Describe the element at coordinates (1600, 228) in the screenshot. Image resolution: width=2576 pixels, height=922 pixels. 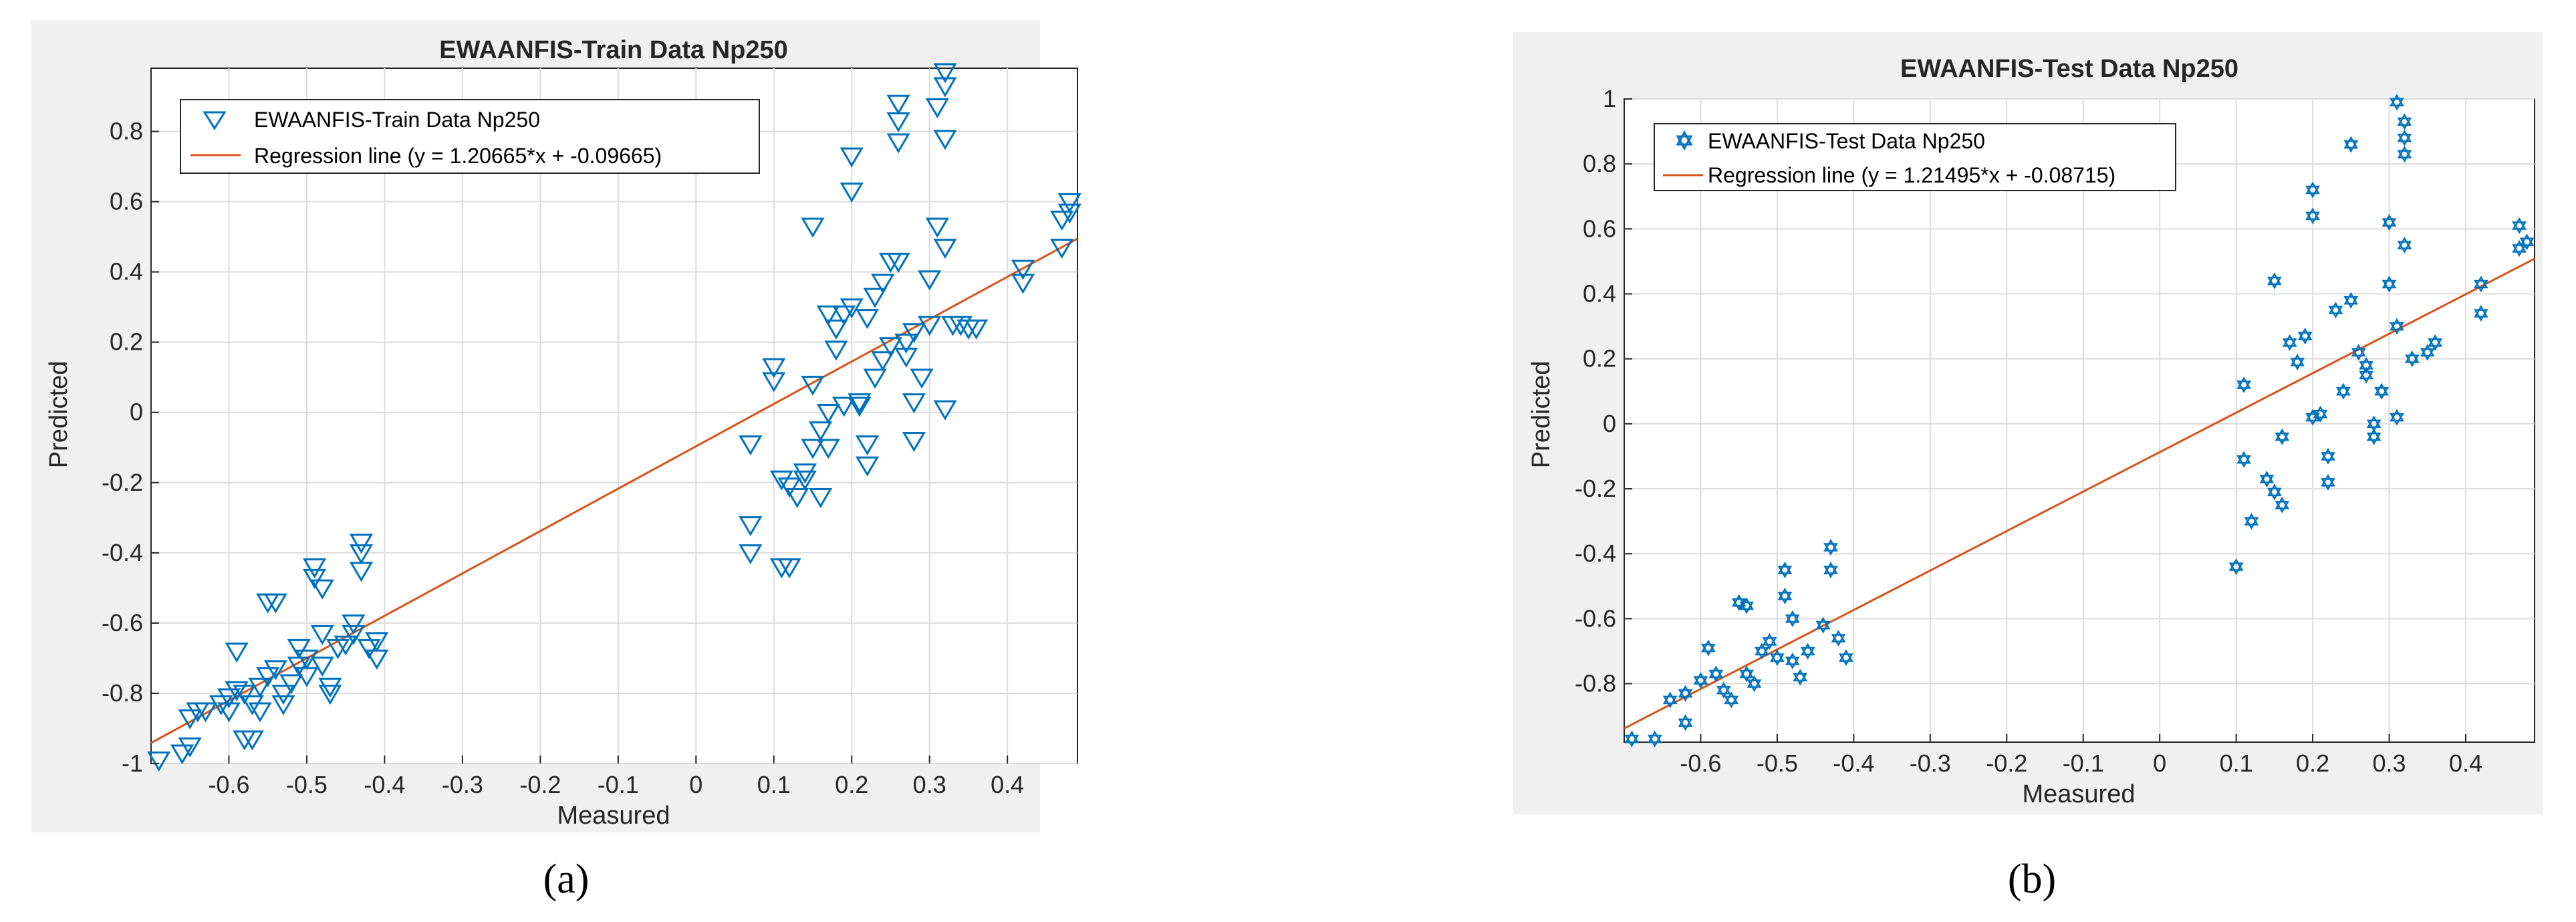
I see `y-tick-label: 0.6` at that location.